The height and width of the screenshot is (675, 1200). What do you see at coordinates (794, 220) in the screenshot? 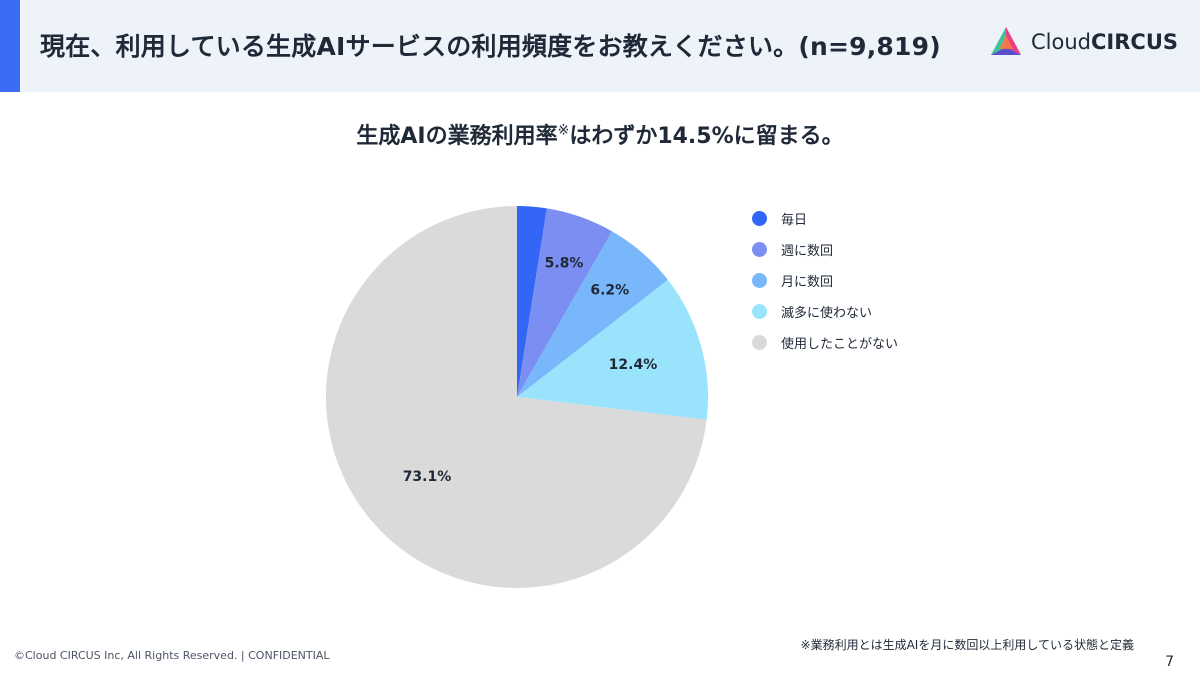
I see `legend-label-0: 毎日` at bounding box center [794, 220].